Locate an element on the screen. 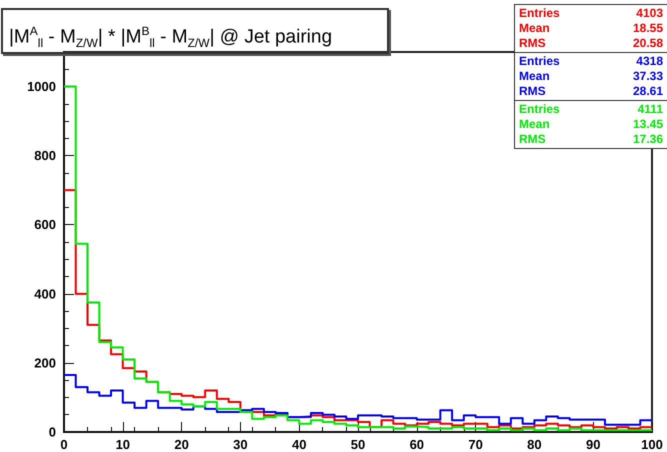 The width and height of the screenshot is (667, 452). x-tick-label: 80 is located at coordinates (534, 444).